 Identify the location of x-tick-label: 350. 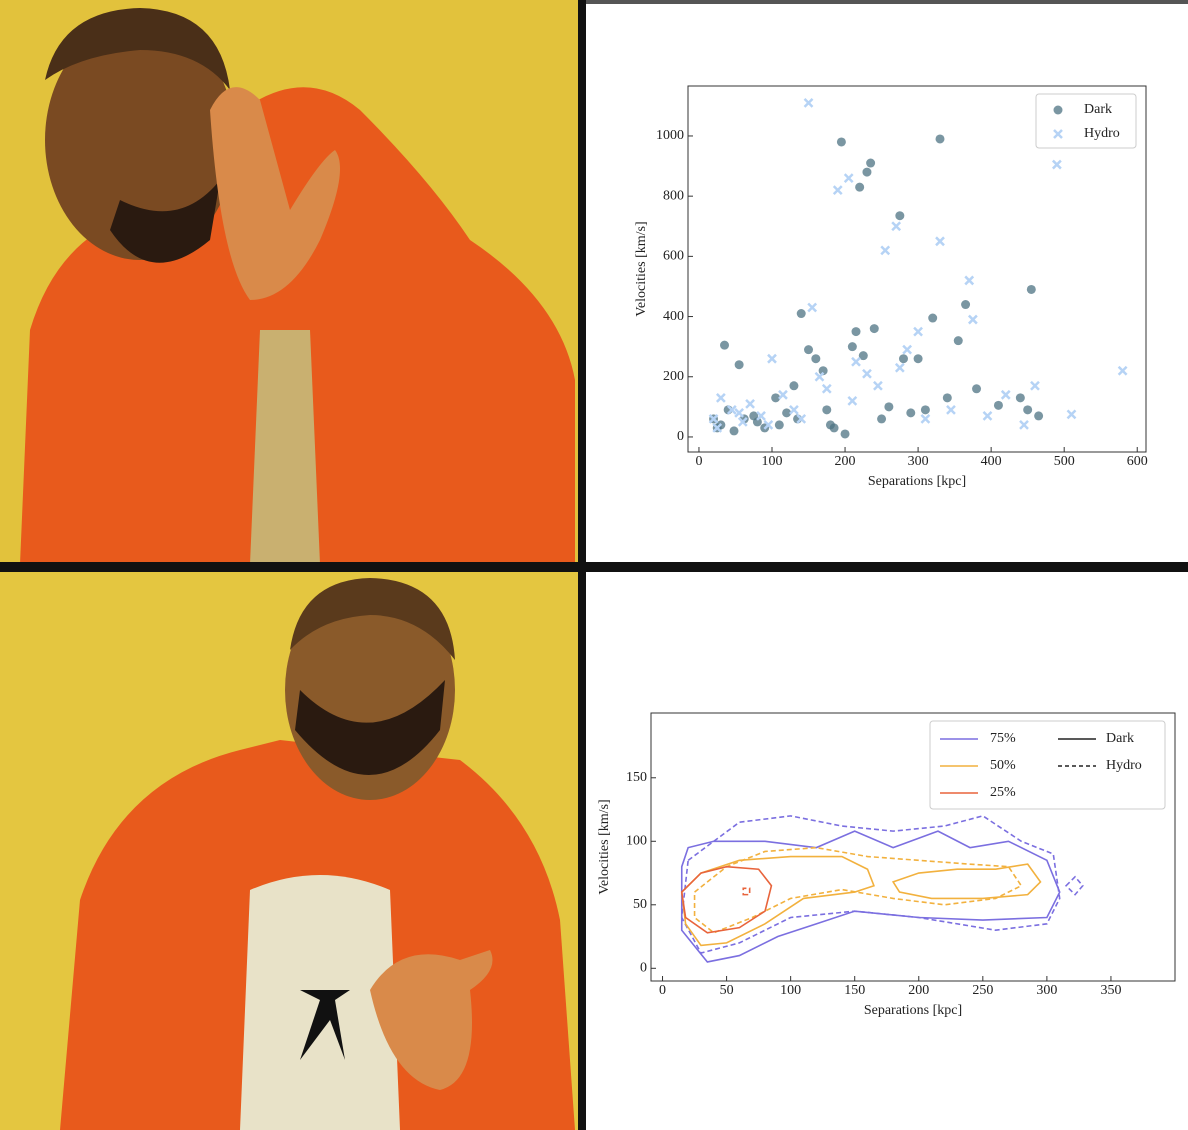
(1110, 990).